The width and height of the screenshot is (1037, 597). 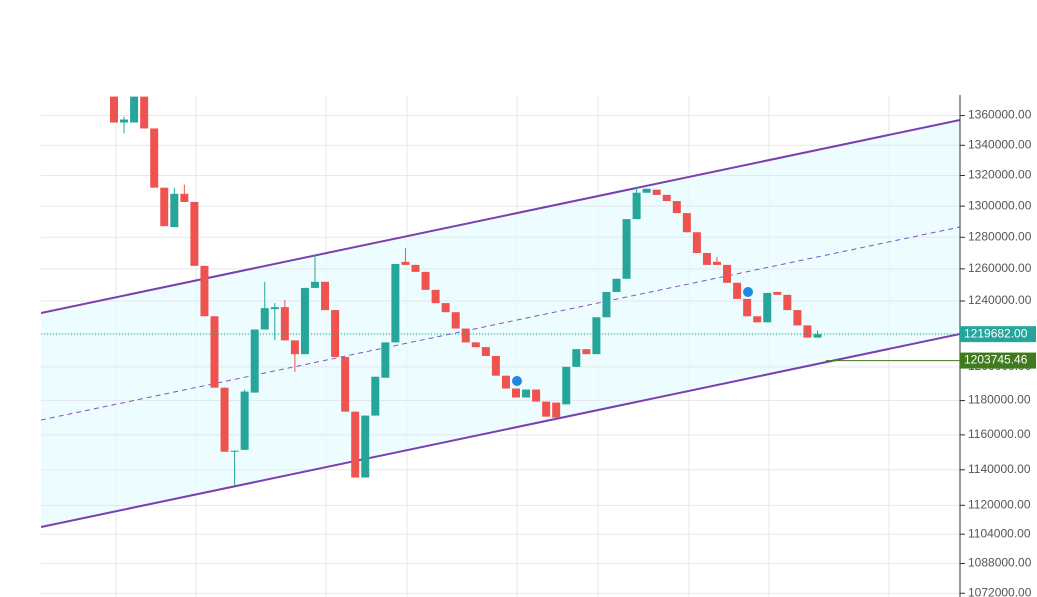 What do you see at coordinates (1000, 563) in the screenshot?
I see `y-tick-label: 1088000.00` at bounding box center [1000, 563].